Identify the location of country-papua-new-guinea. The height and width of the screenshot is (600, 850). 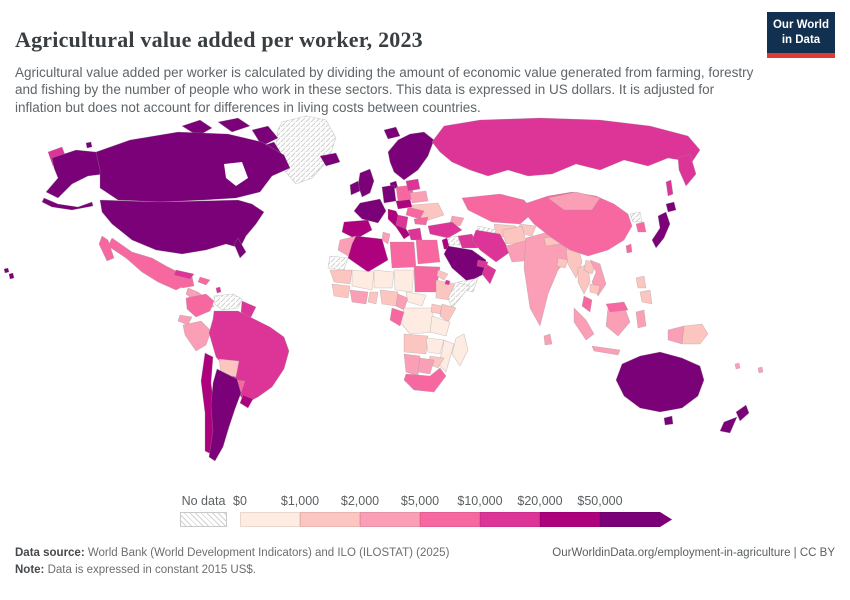
(695, 334).